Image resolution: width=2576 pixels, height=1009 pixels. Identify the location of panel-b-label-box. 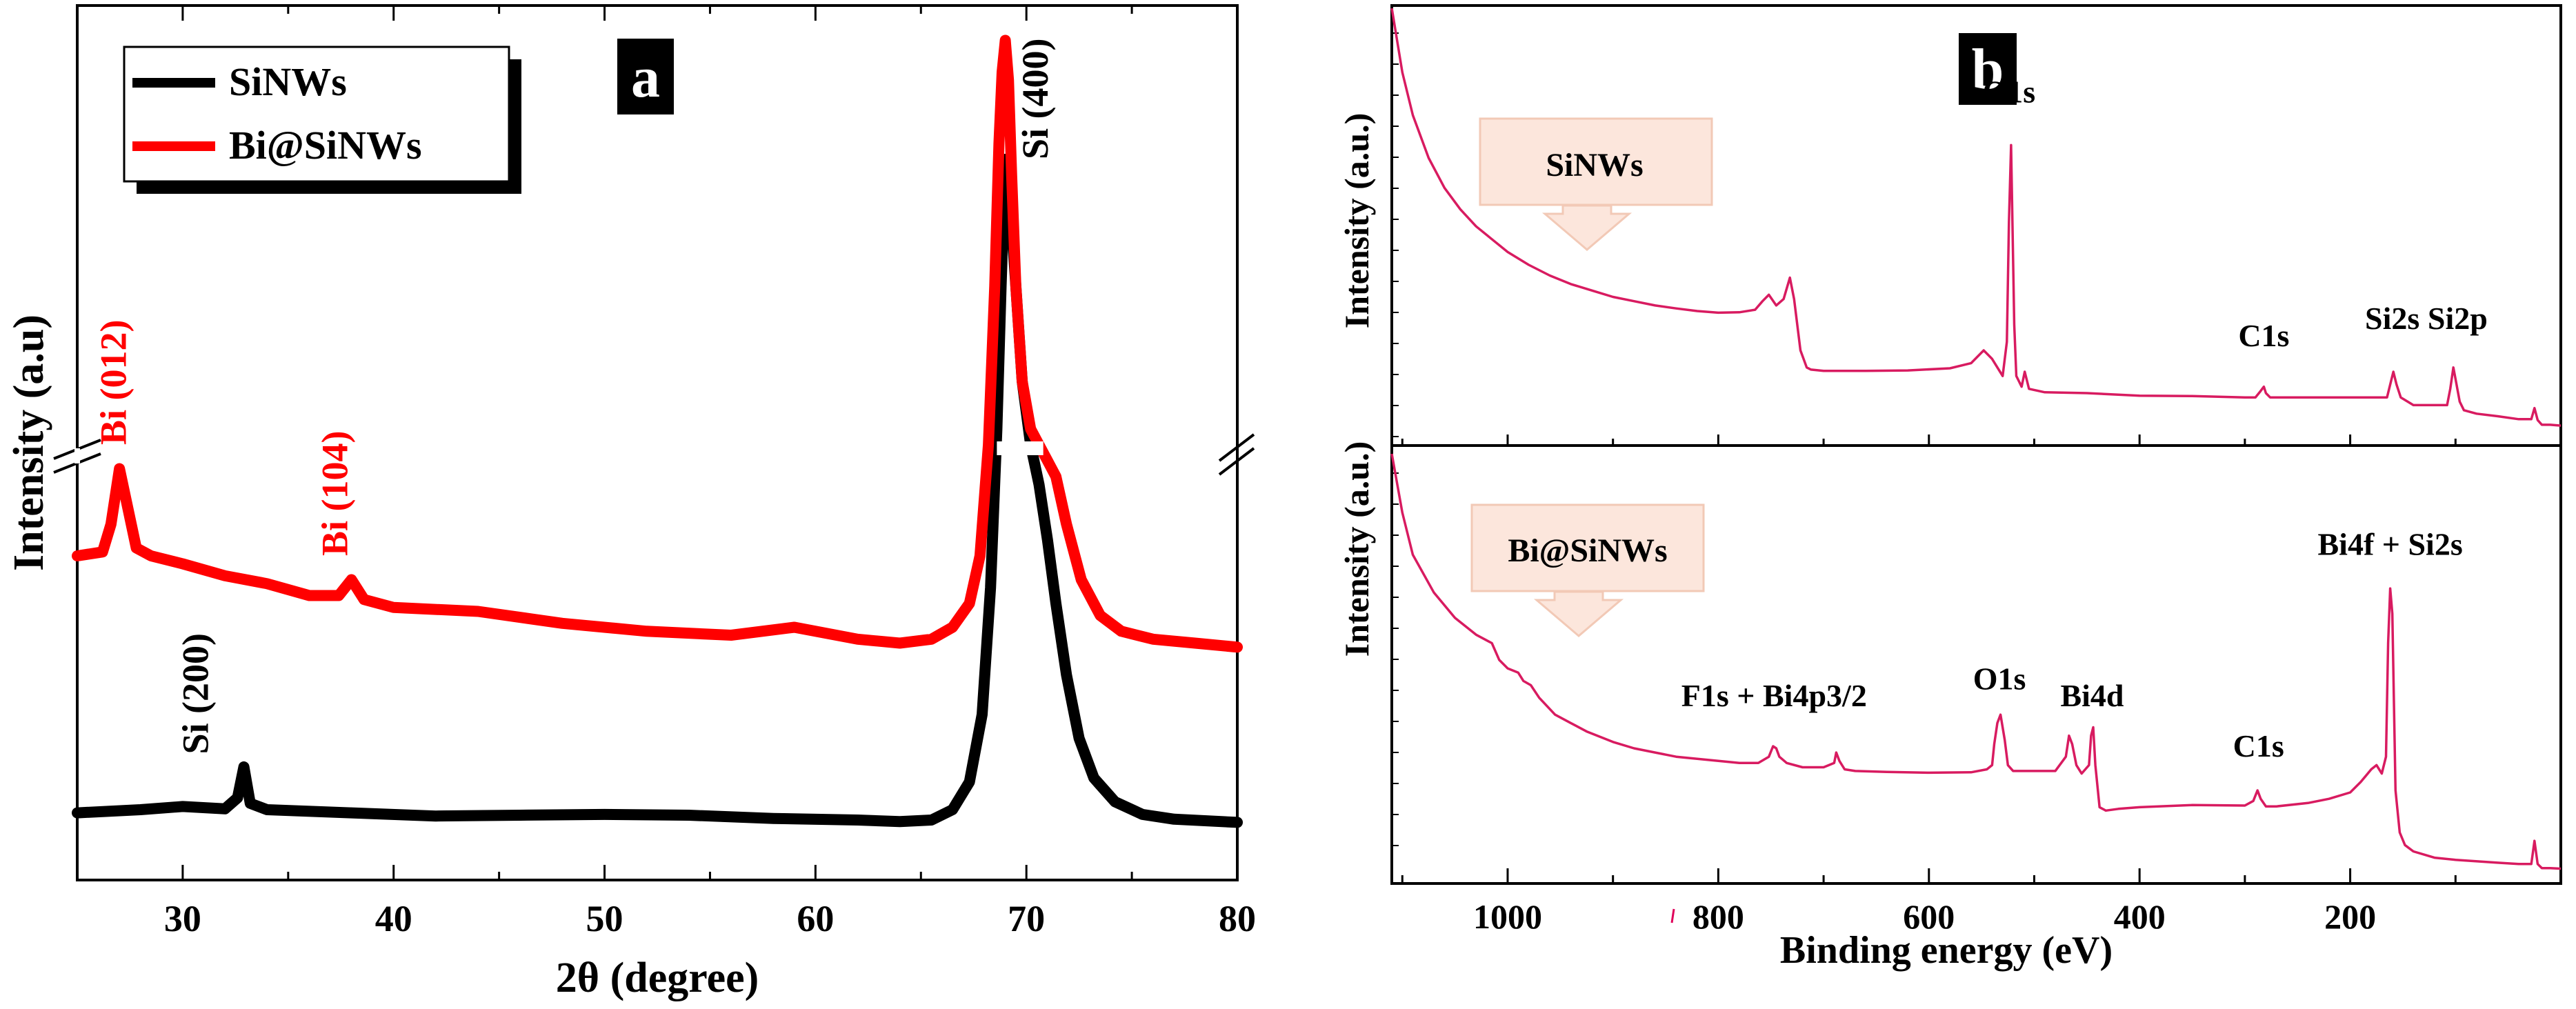
(1988, 69).